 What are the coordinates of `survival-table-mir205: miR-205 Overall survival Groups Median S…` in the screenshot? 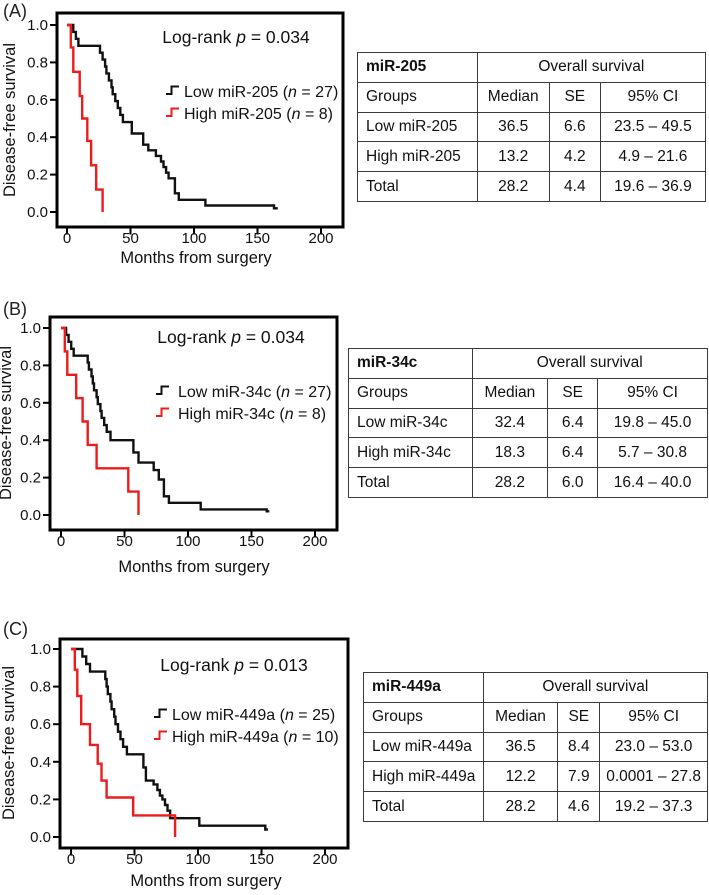 It's located at (532, 127).